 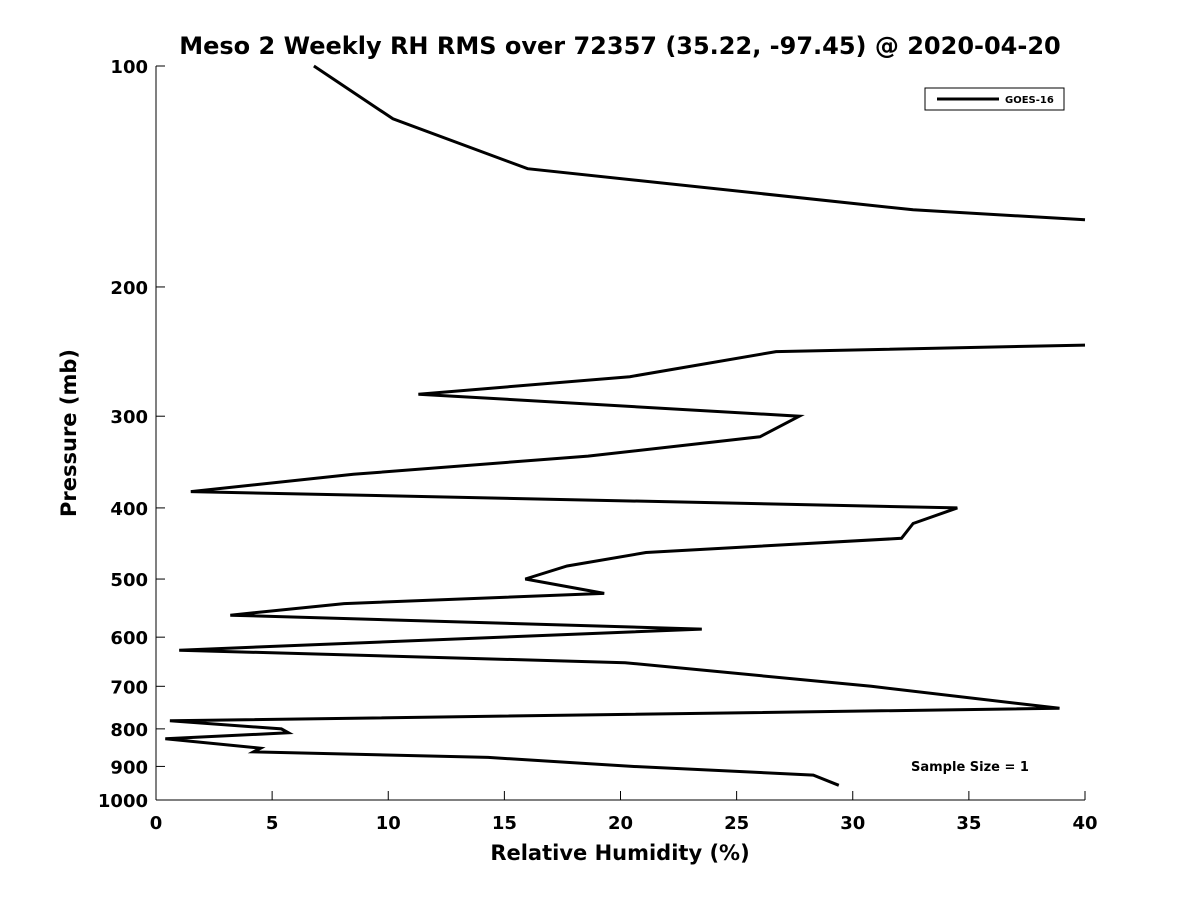 What do you see at coordinates (129, 767) in the screenshot?
I see `y-tick-label: 900` at bounding box center [129, 767].